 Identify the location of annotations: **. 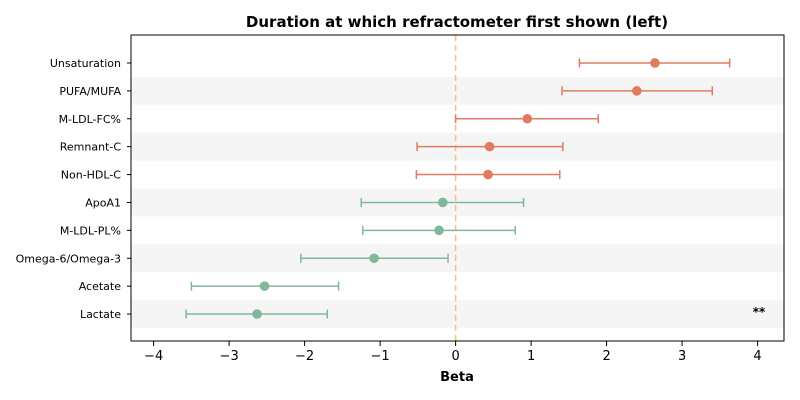
(759, 312).